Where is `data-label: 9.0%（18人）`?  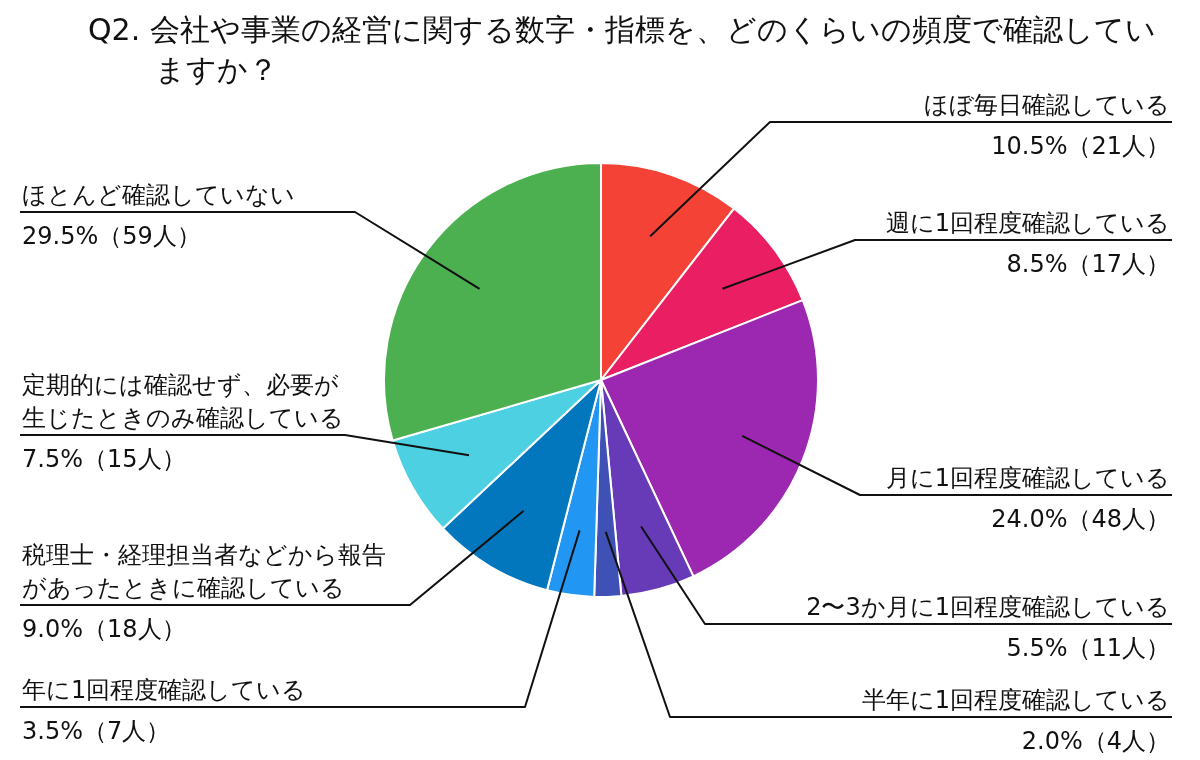 data-label: 9.0%（18人） is located at coordinates (104, 629).